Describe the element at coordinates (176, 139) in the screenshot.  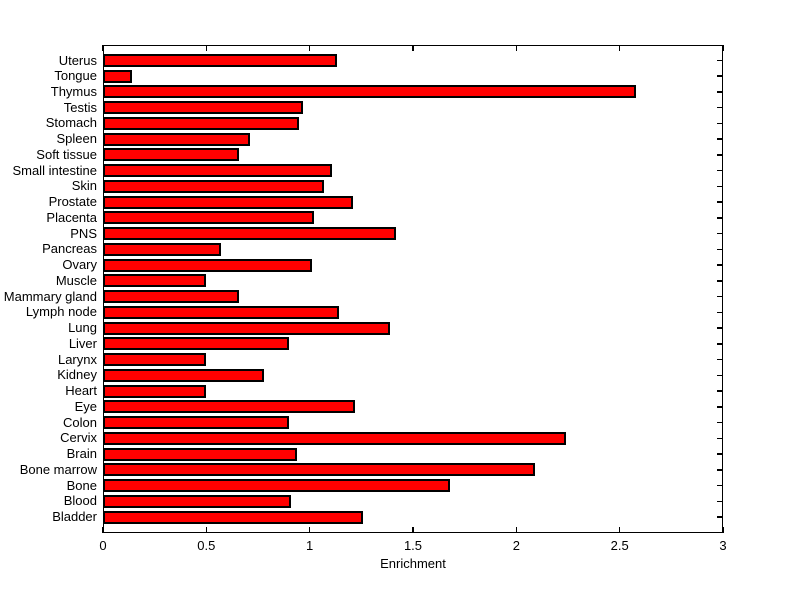
I see `bar-spleen` at that location.